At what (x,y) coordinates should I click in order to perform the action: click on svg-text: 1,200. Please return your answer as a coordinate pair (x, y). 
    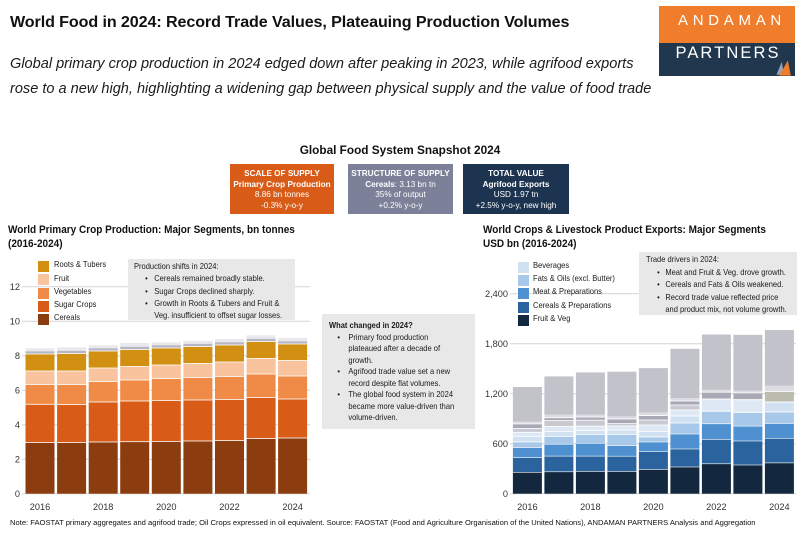
    Looking at the image, I should click on (496, 394).